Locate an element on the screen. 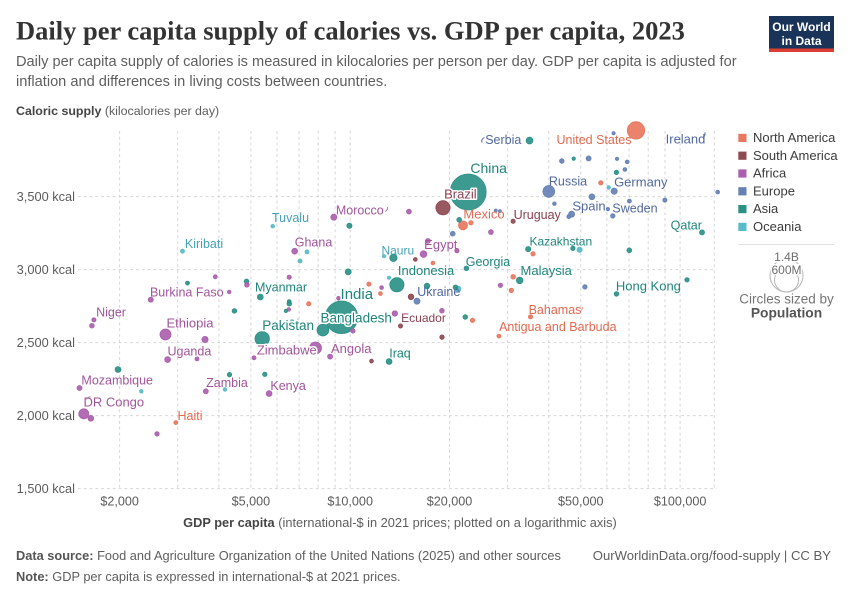 The height and width of the screenshot is (600, 850). svg-text: Serbia is located at coordinates (503, 140).